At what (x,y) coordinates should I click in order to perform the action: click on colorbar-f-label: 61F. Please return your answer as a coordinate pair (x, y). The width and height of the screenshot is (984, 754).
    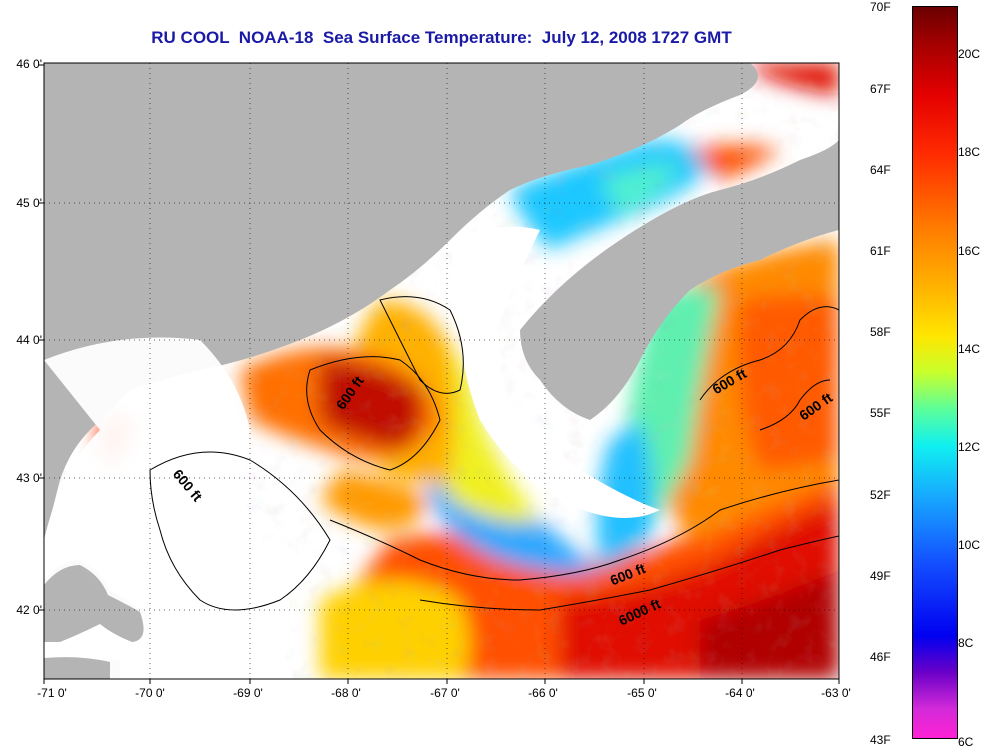
    Looking at the image, I should click on (880, 251).